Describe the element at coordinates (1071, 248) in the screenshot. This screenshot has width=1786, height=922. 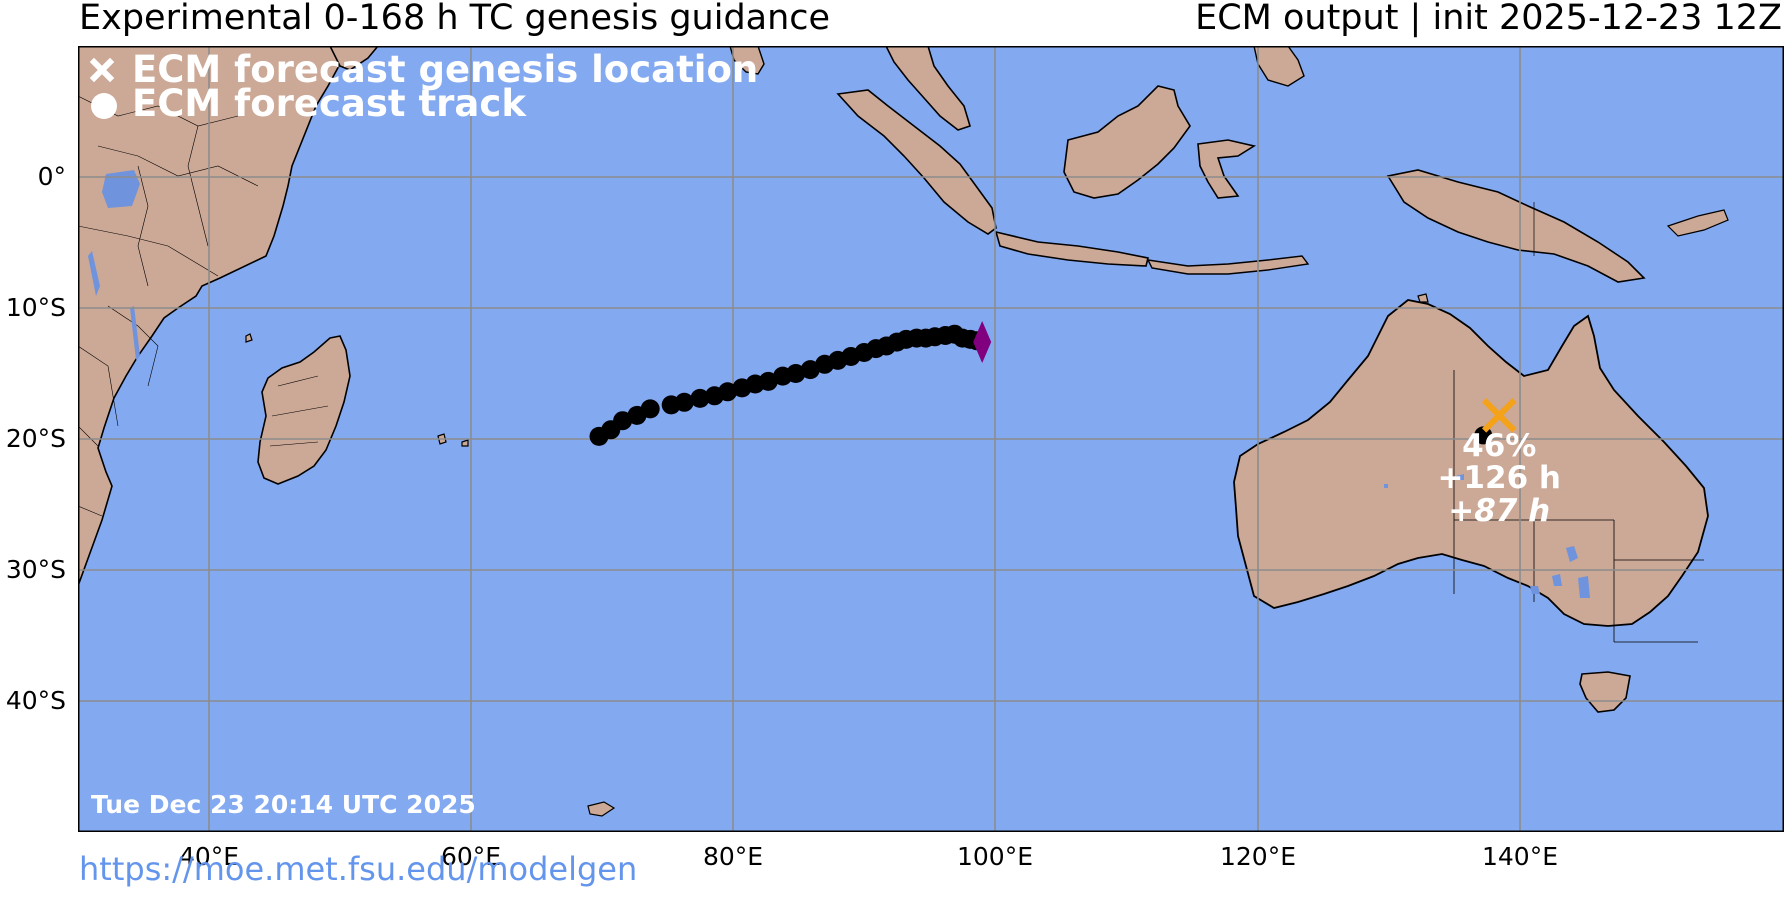
I see `landmass-java` at that location.